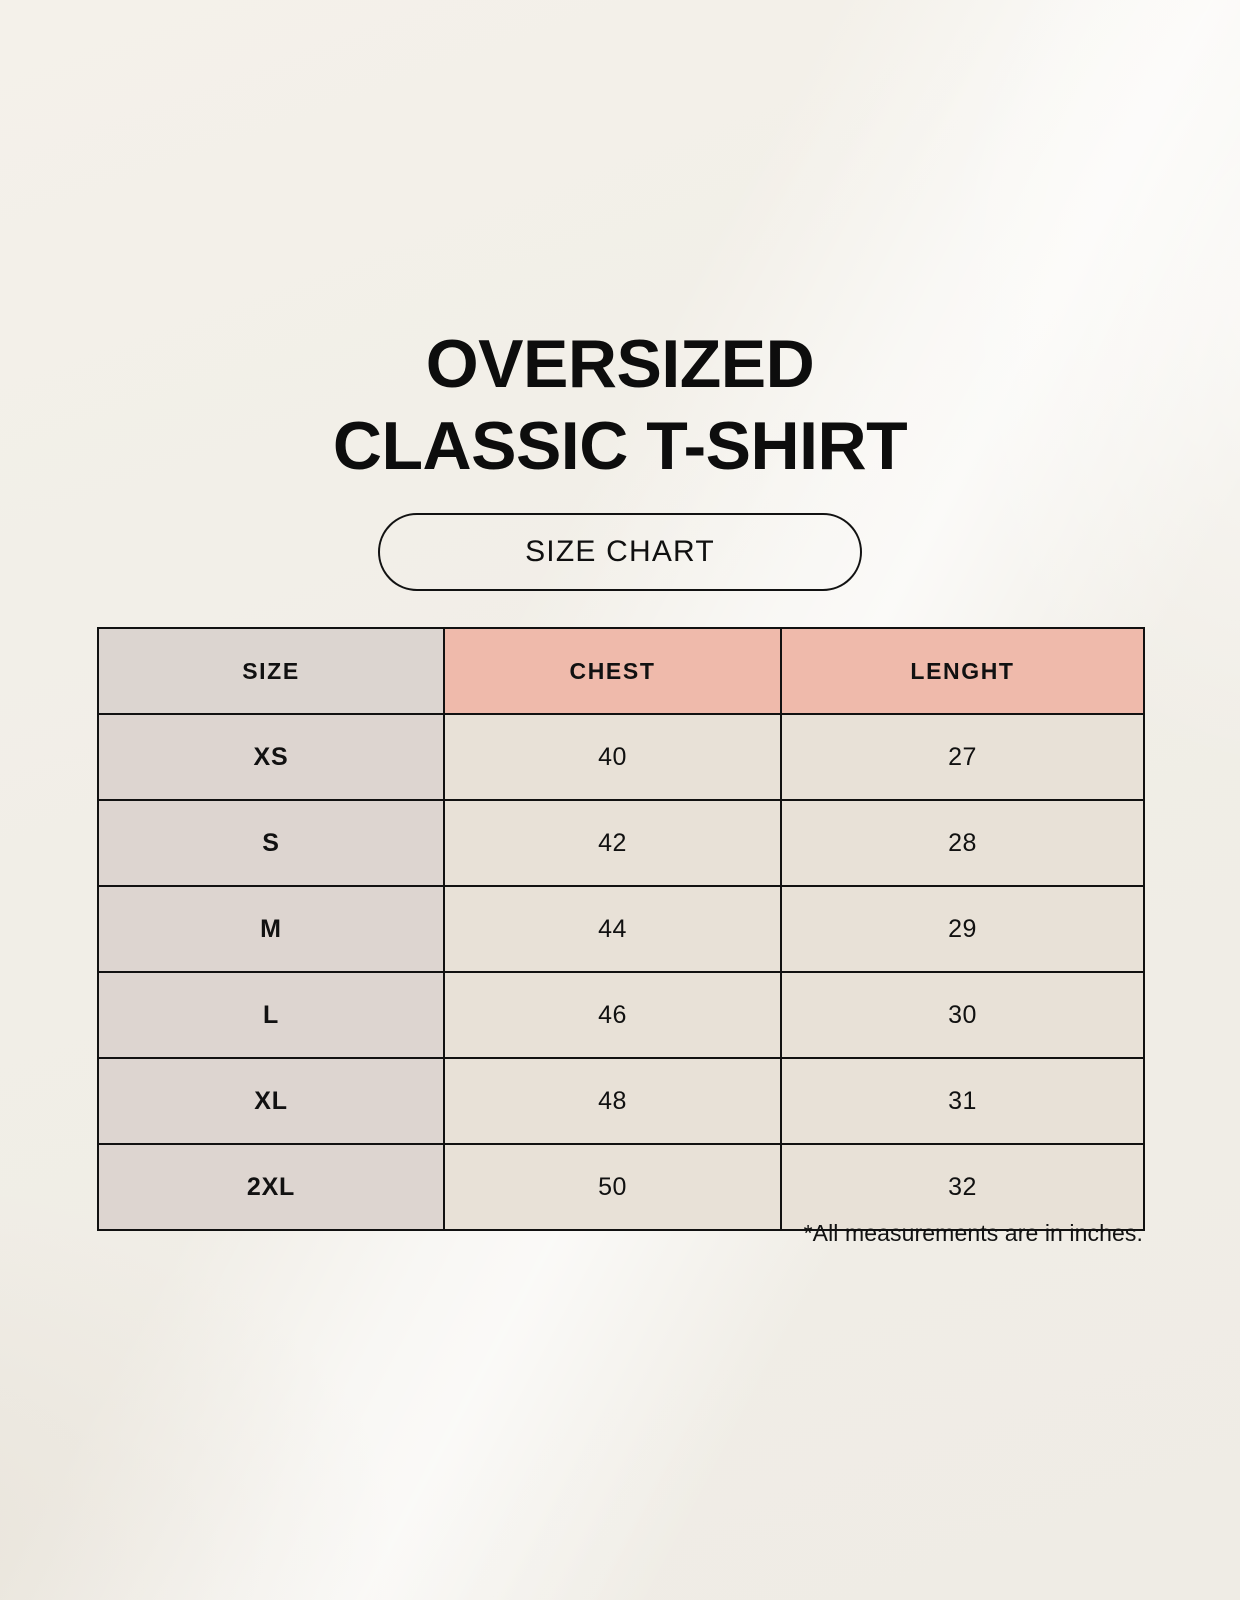 This screenshot has height=1600, width=1240. I want to click on cell-size: M, so click(271, 929).